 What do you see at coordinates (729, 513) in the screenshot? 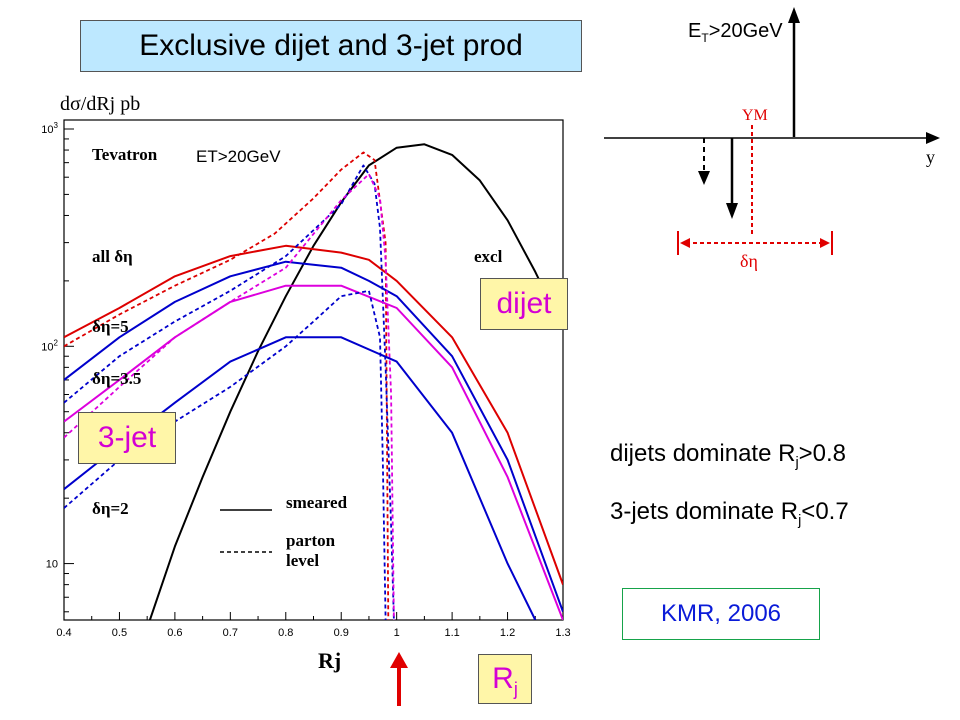
I see `note-3jets: 3-jets dominate Rj<0.7` at bounding box center [729, 513].